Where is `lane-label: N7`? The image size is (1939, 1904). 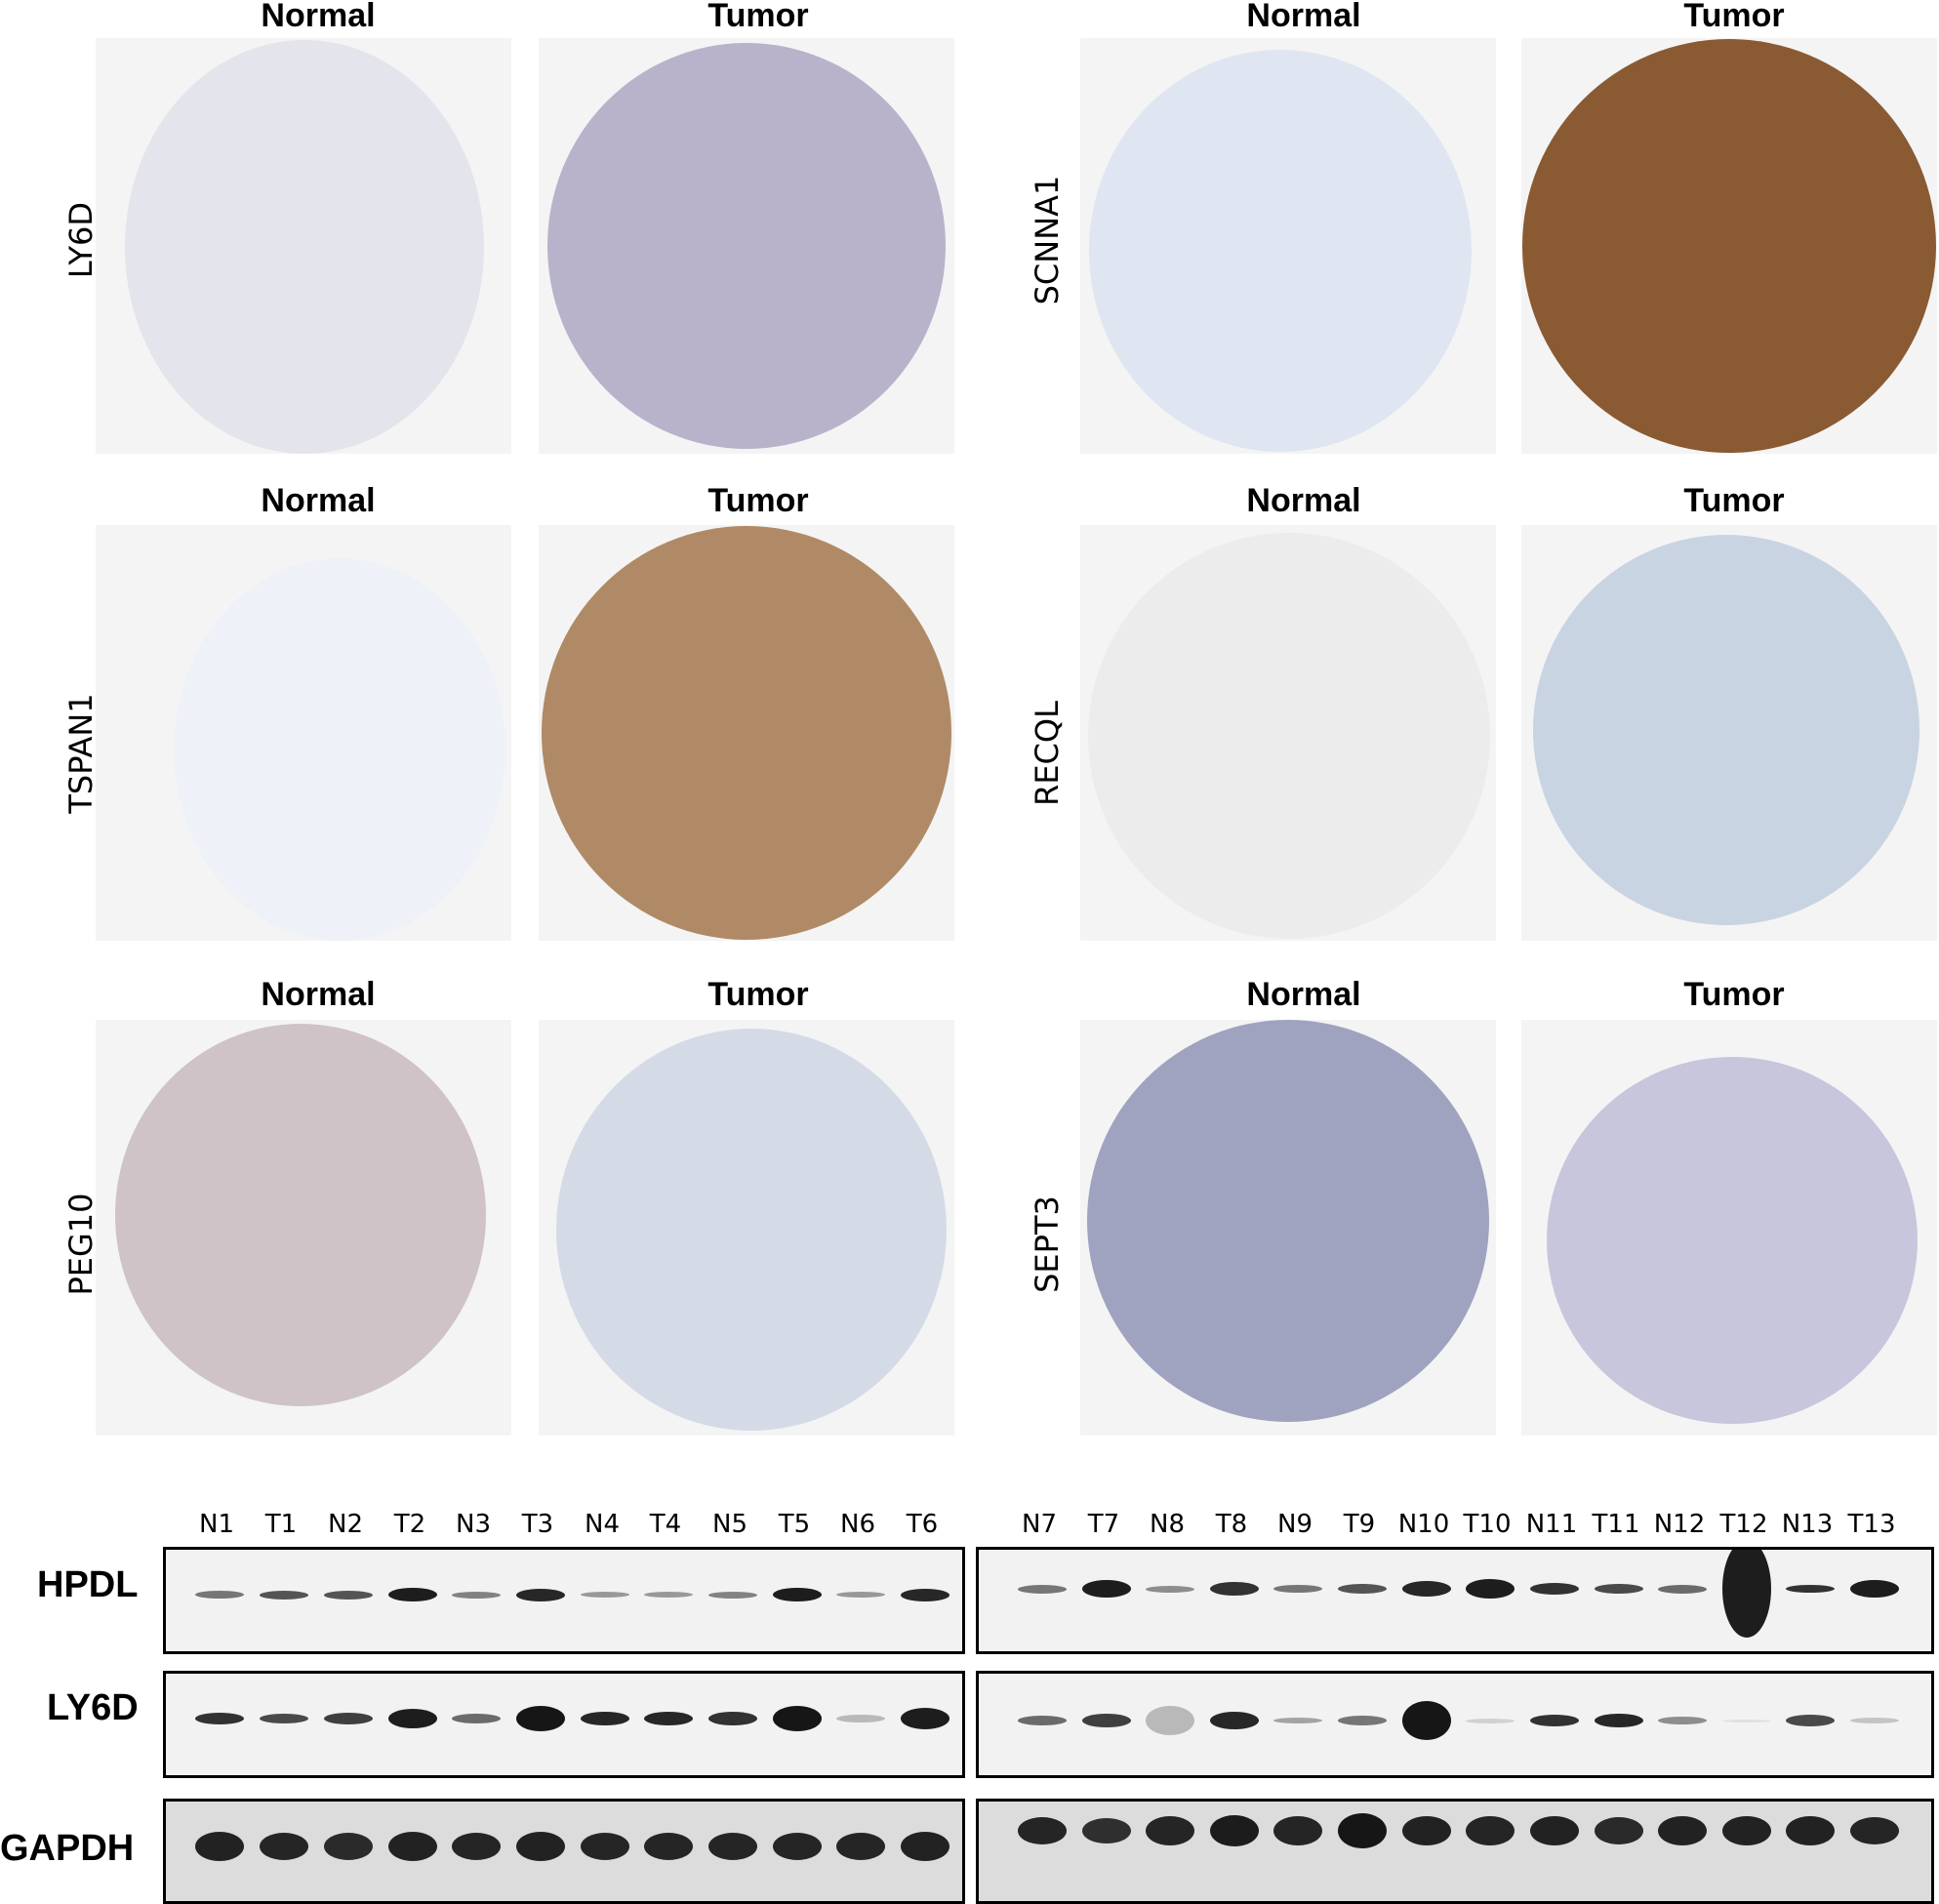 lane-label: N7 is located at coordinates (1039, 1524).